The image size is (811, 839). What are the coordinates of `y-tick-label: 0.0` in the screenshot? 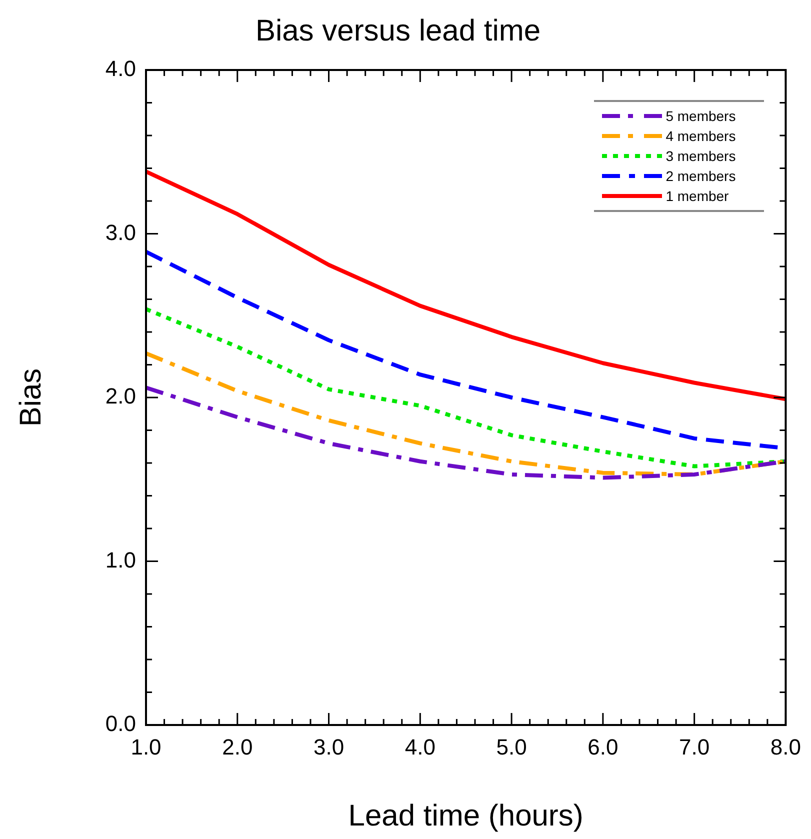 It's located at (120, 723).